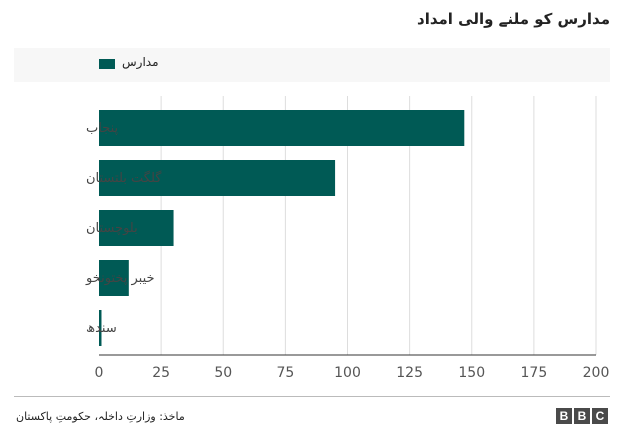  Describe the element at coordinates (471, 373) in the screenshot. I see `x-tick-label: 150` at that location.